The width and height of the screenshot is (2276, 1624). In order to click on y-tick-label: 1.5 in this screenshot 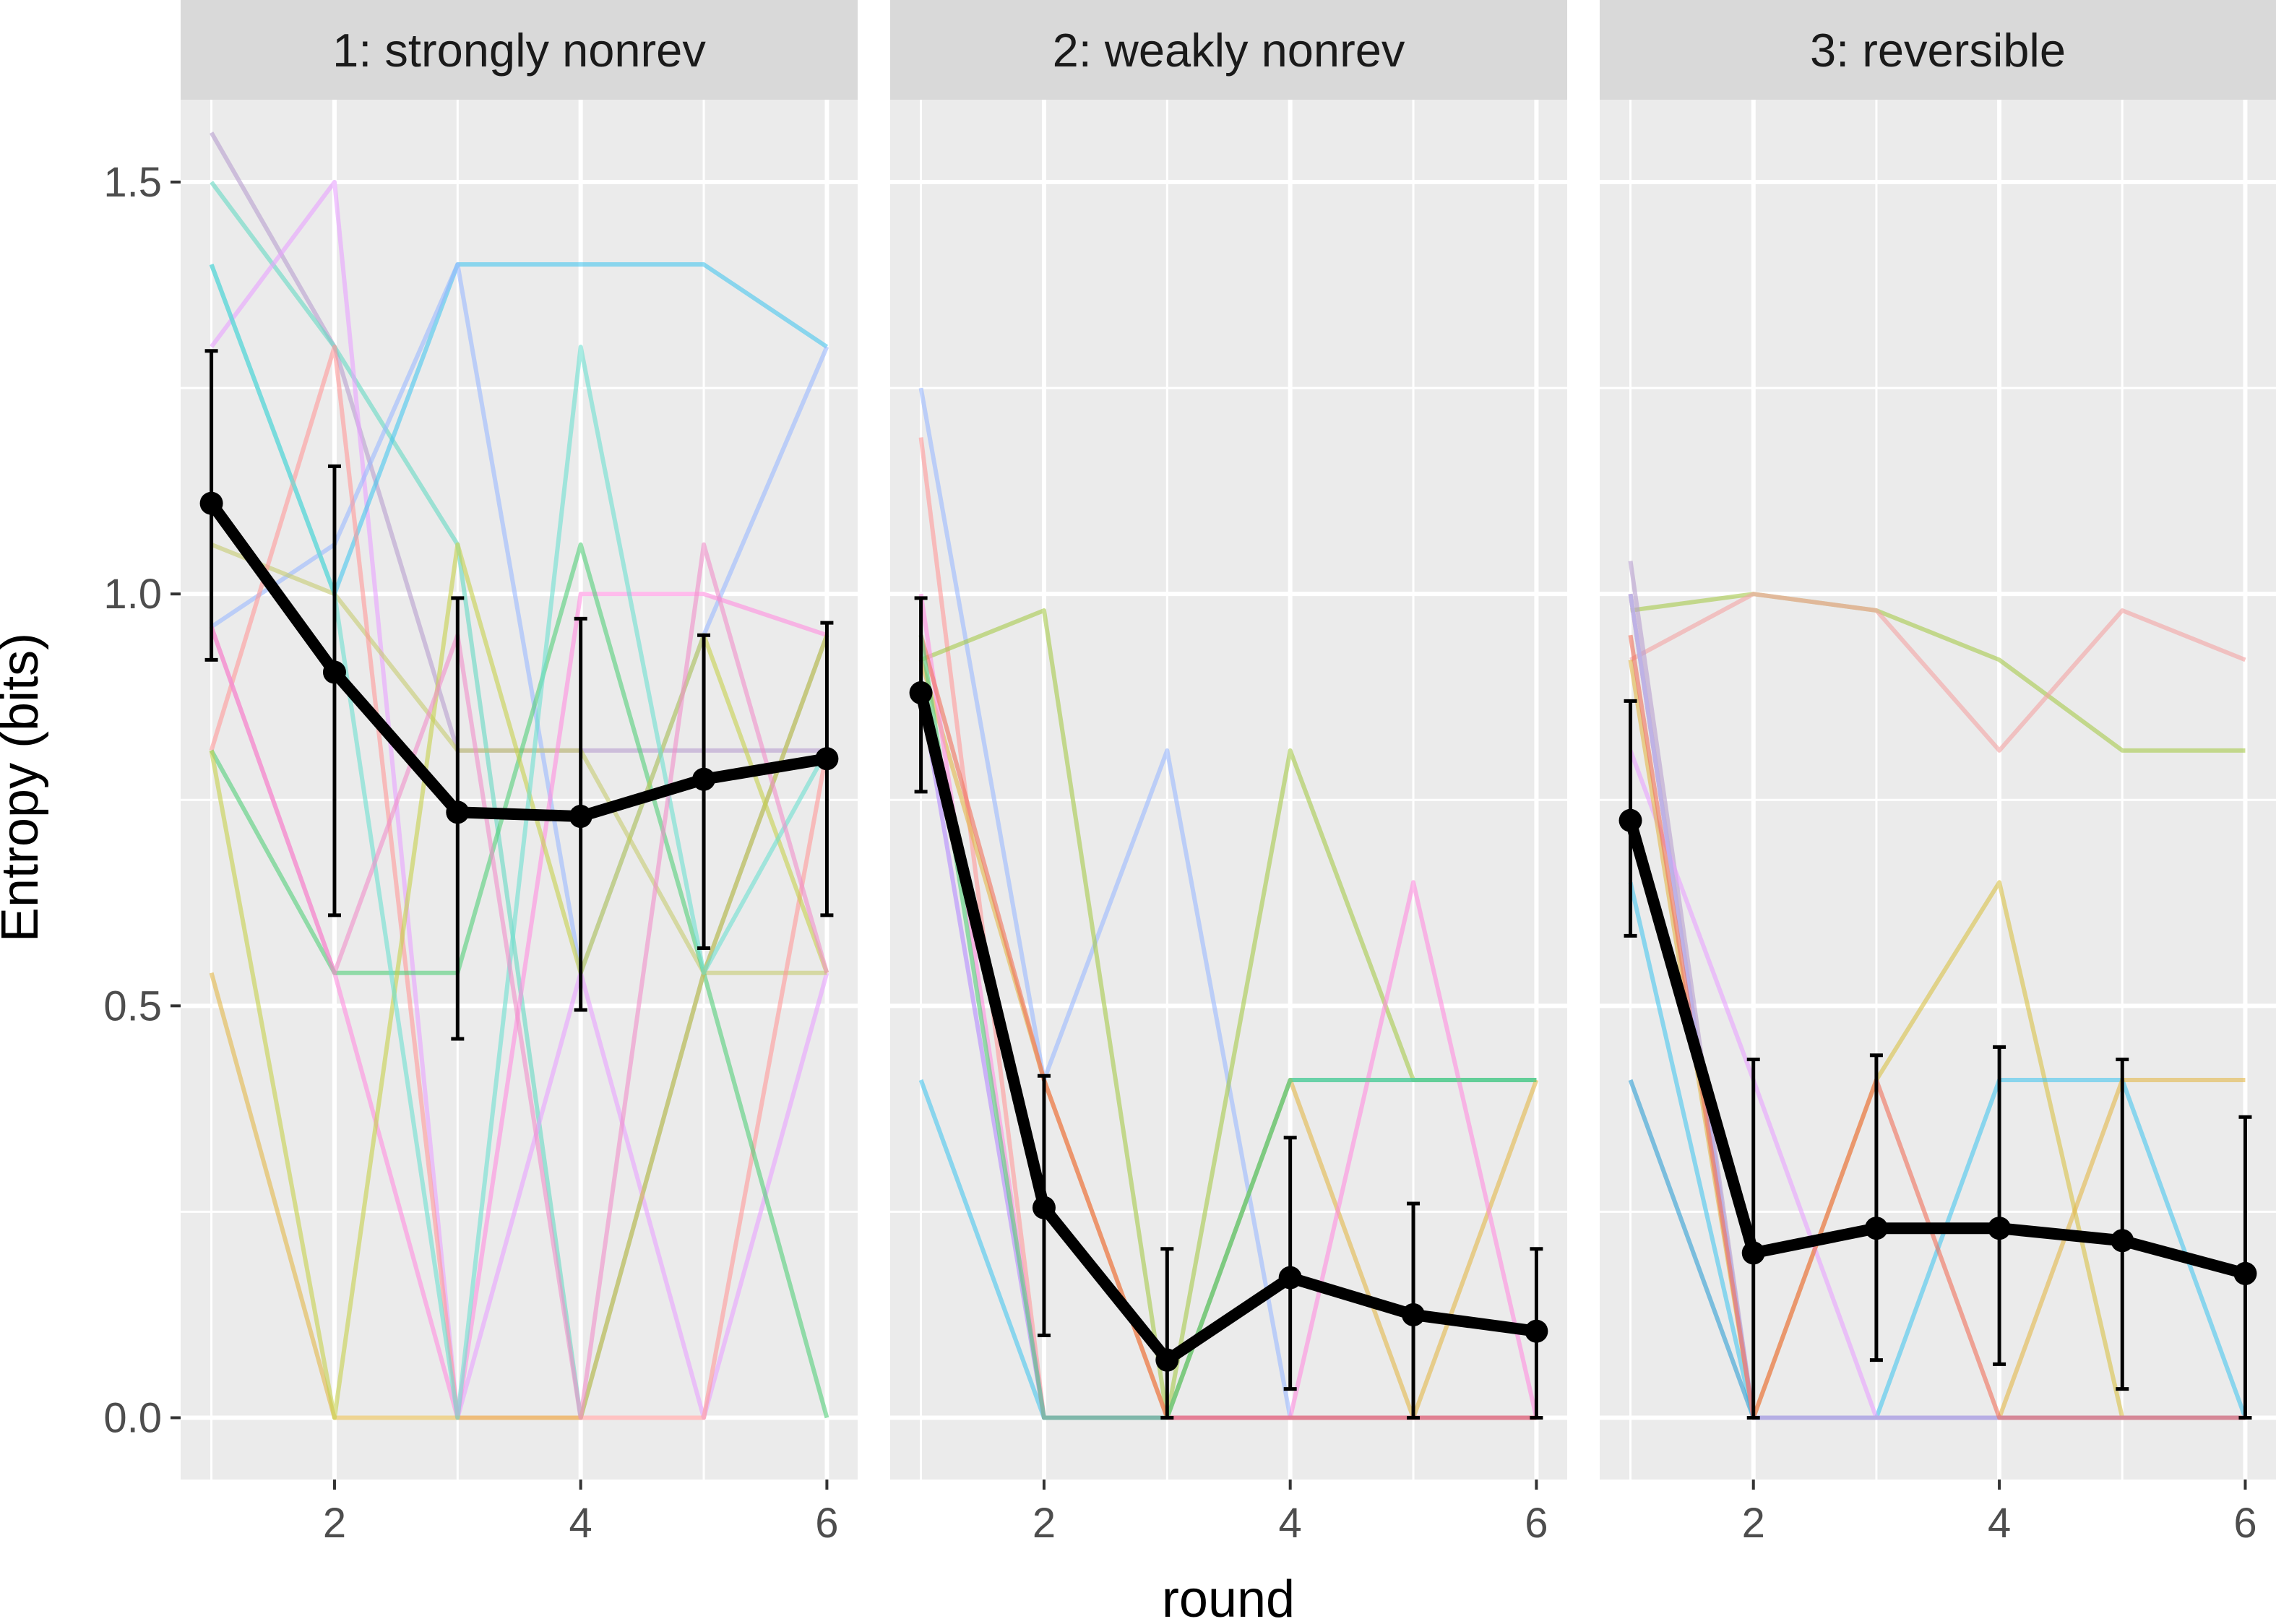, I will do `click(132, 182)`.